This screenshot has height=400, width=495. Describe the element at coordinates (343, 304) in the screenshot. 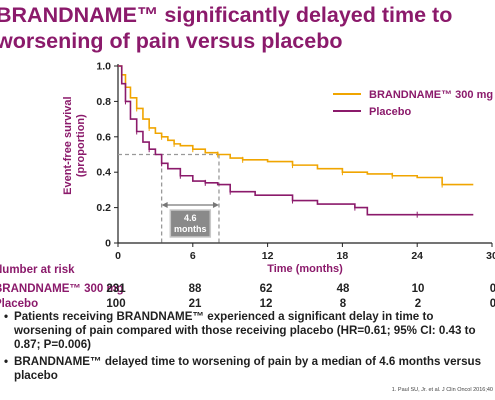

I see `at-risk-value: 8` at that location.